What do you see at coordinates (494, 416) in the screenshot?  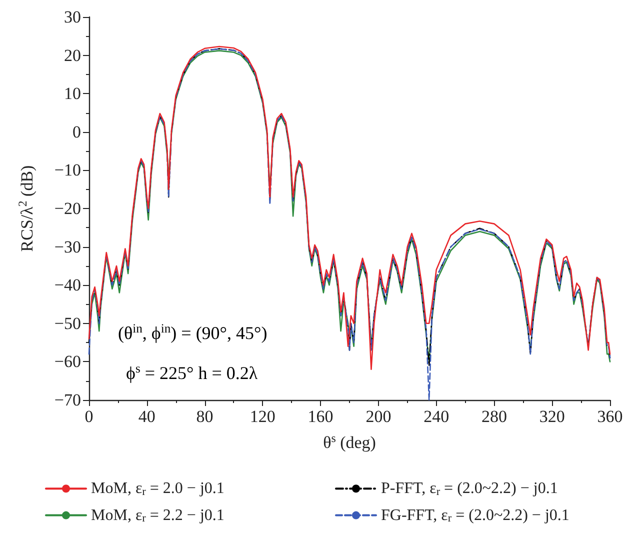 I see `x-tick-label: 280` at bounding box center [494, 416].